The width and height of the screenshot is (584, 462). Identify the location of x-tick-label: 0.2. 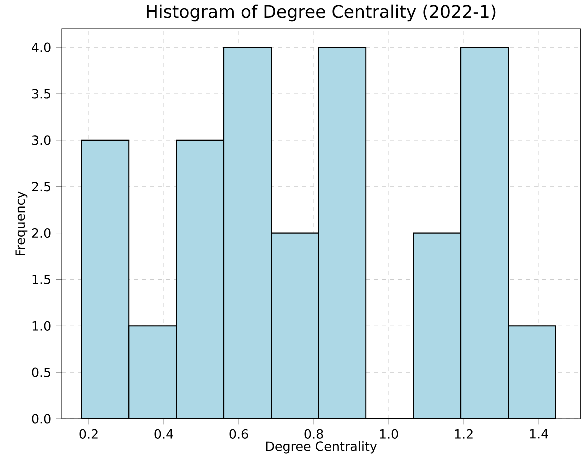
(89, 434).